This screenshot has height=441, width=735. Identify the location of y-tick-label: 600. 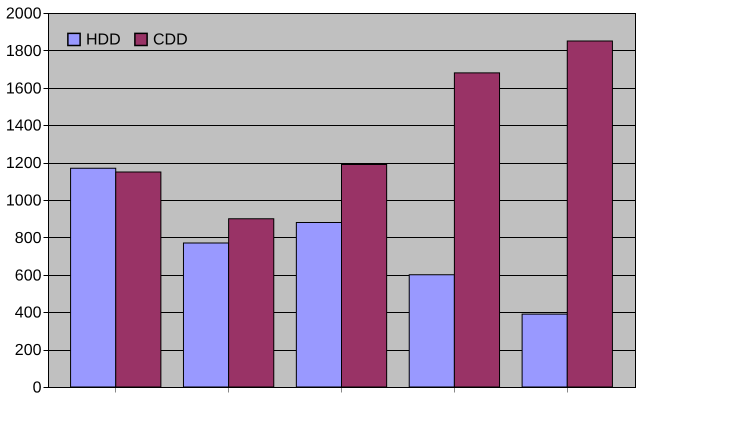
(28, 275).